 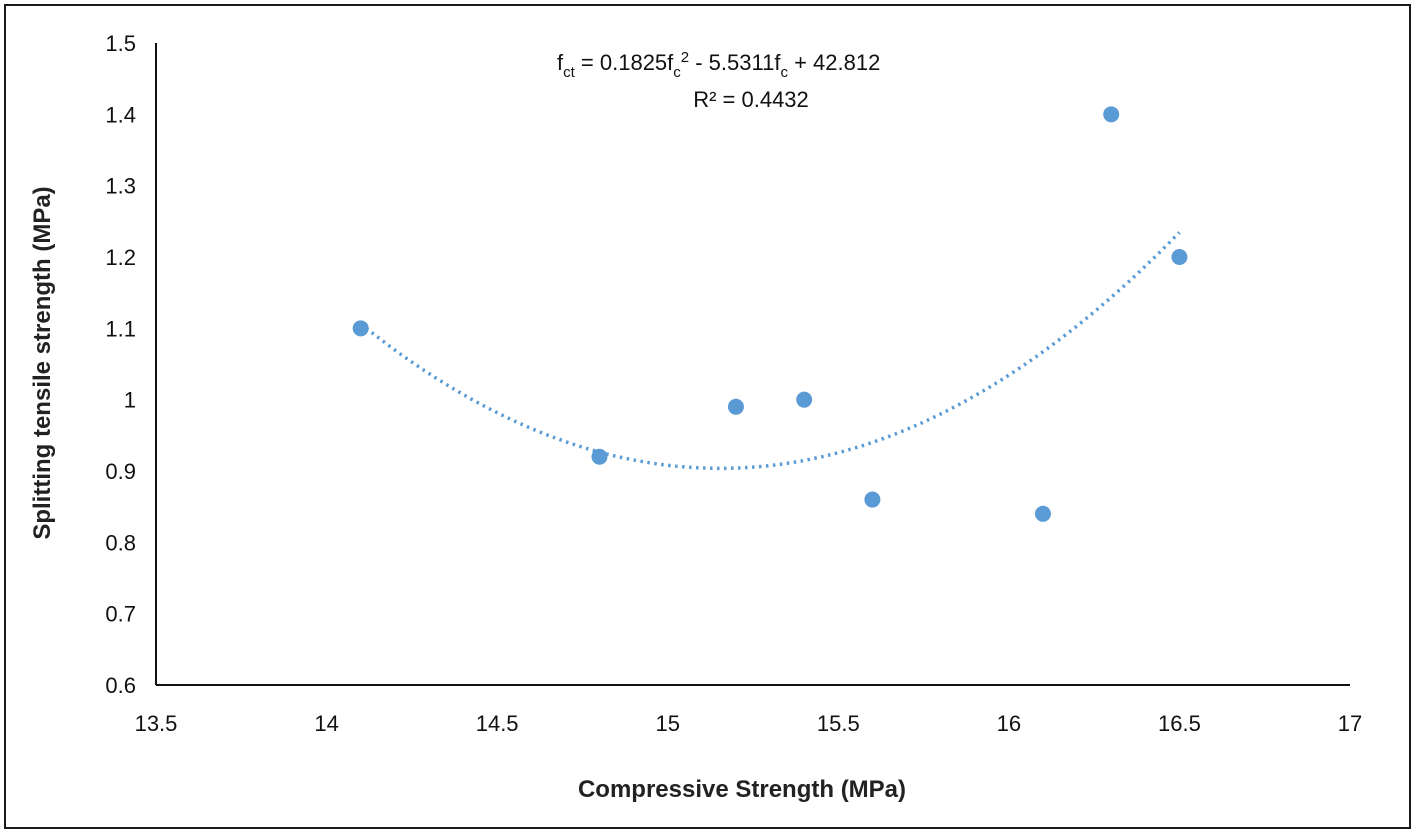 What do you see at coordinates (120, 186) in the screenshot?
I see `y-tick-label: 1.3` at bounding box center [120, 186].